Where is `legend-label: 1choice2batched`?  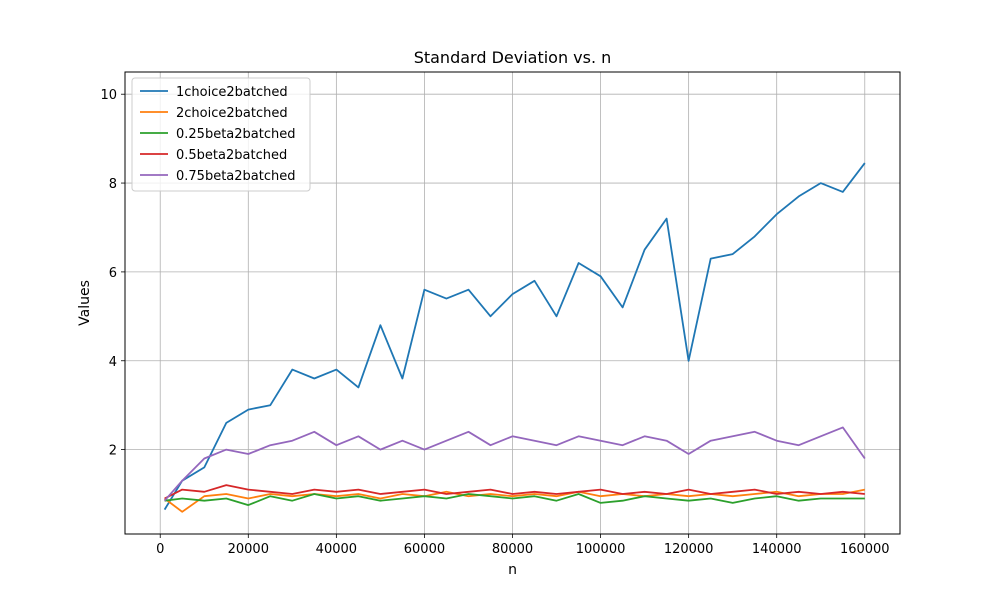 legend-label: 1choice2batched is located at coordinates (232, 92).